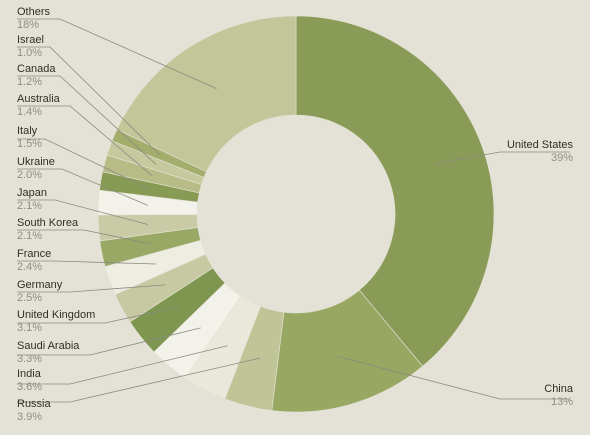 This screenshot has height=435, width=590. What do you see at coordinates (84, 237) in the screenshot?
I see `leader-south-korea` at bounding box center [84, 237].